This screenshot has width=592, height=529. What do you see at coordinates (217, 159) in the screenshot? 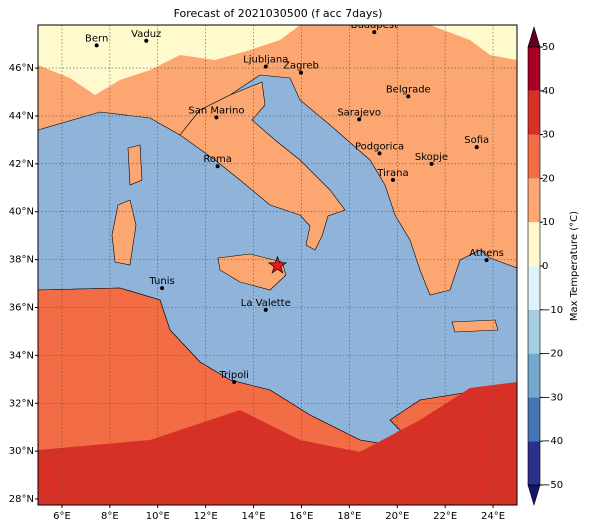
I see `city-label: Roma` at bounding box center [217, 159].